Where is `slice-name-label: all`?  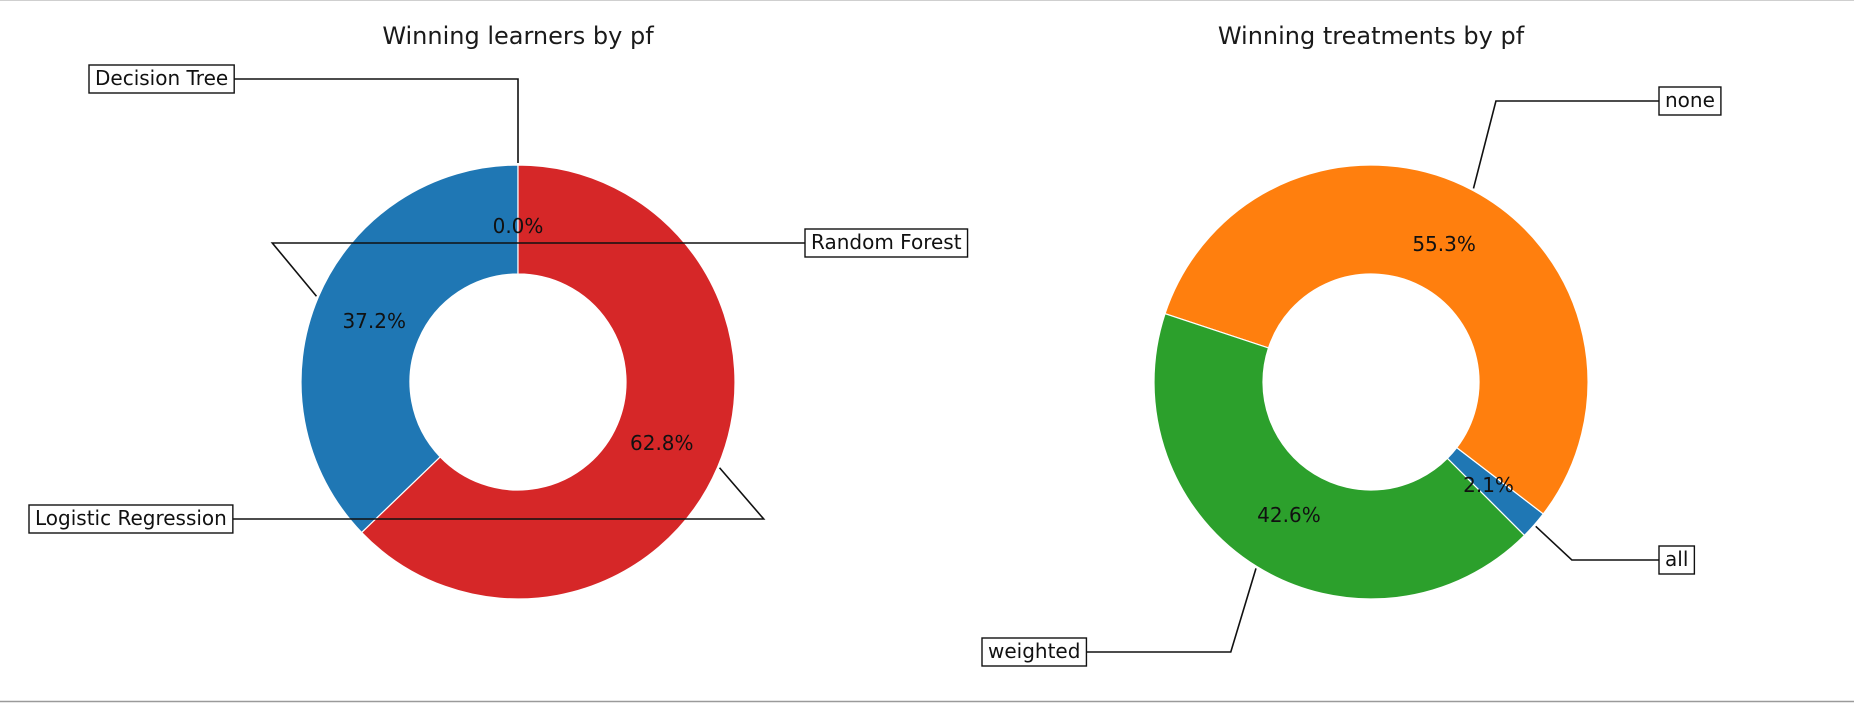
slice-name-label: all is located at coordinates (1676, 559).